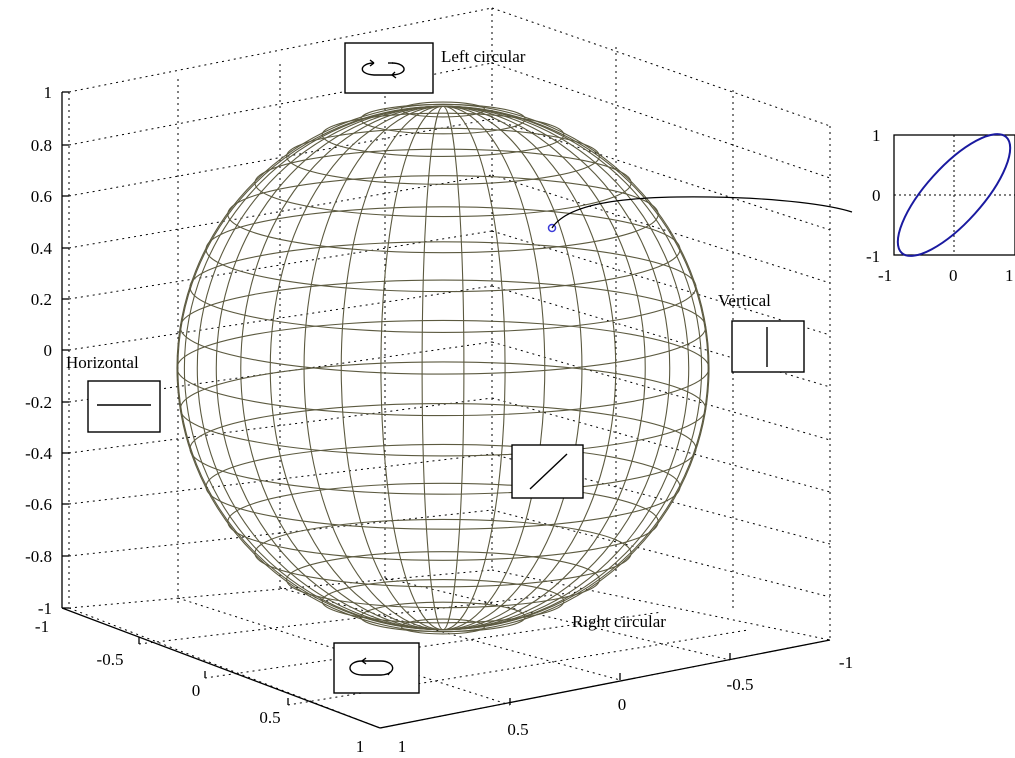 The image size is (1015, 758). I want to click on y-tick-label: -0.5, so click(740, 684).